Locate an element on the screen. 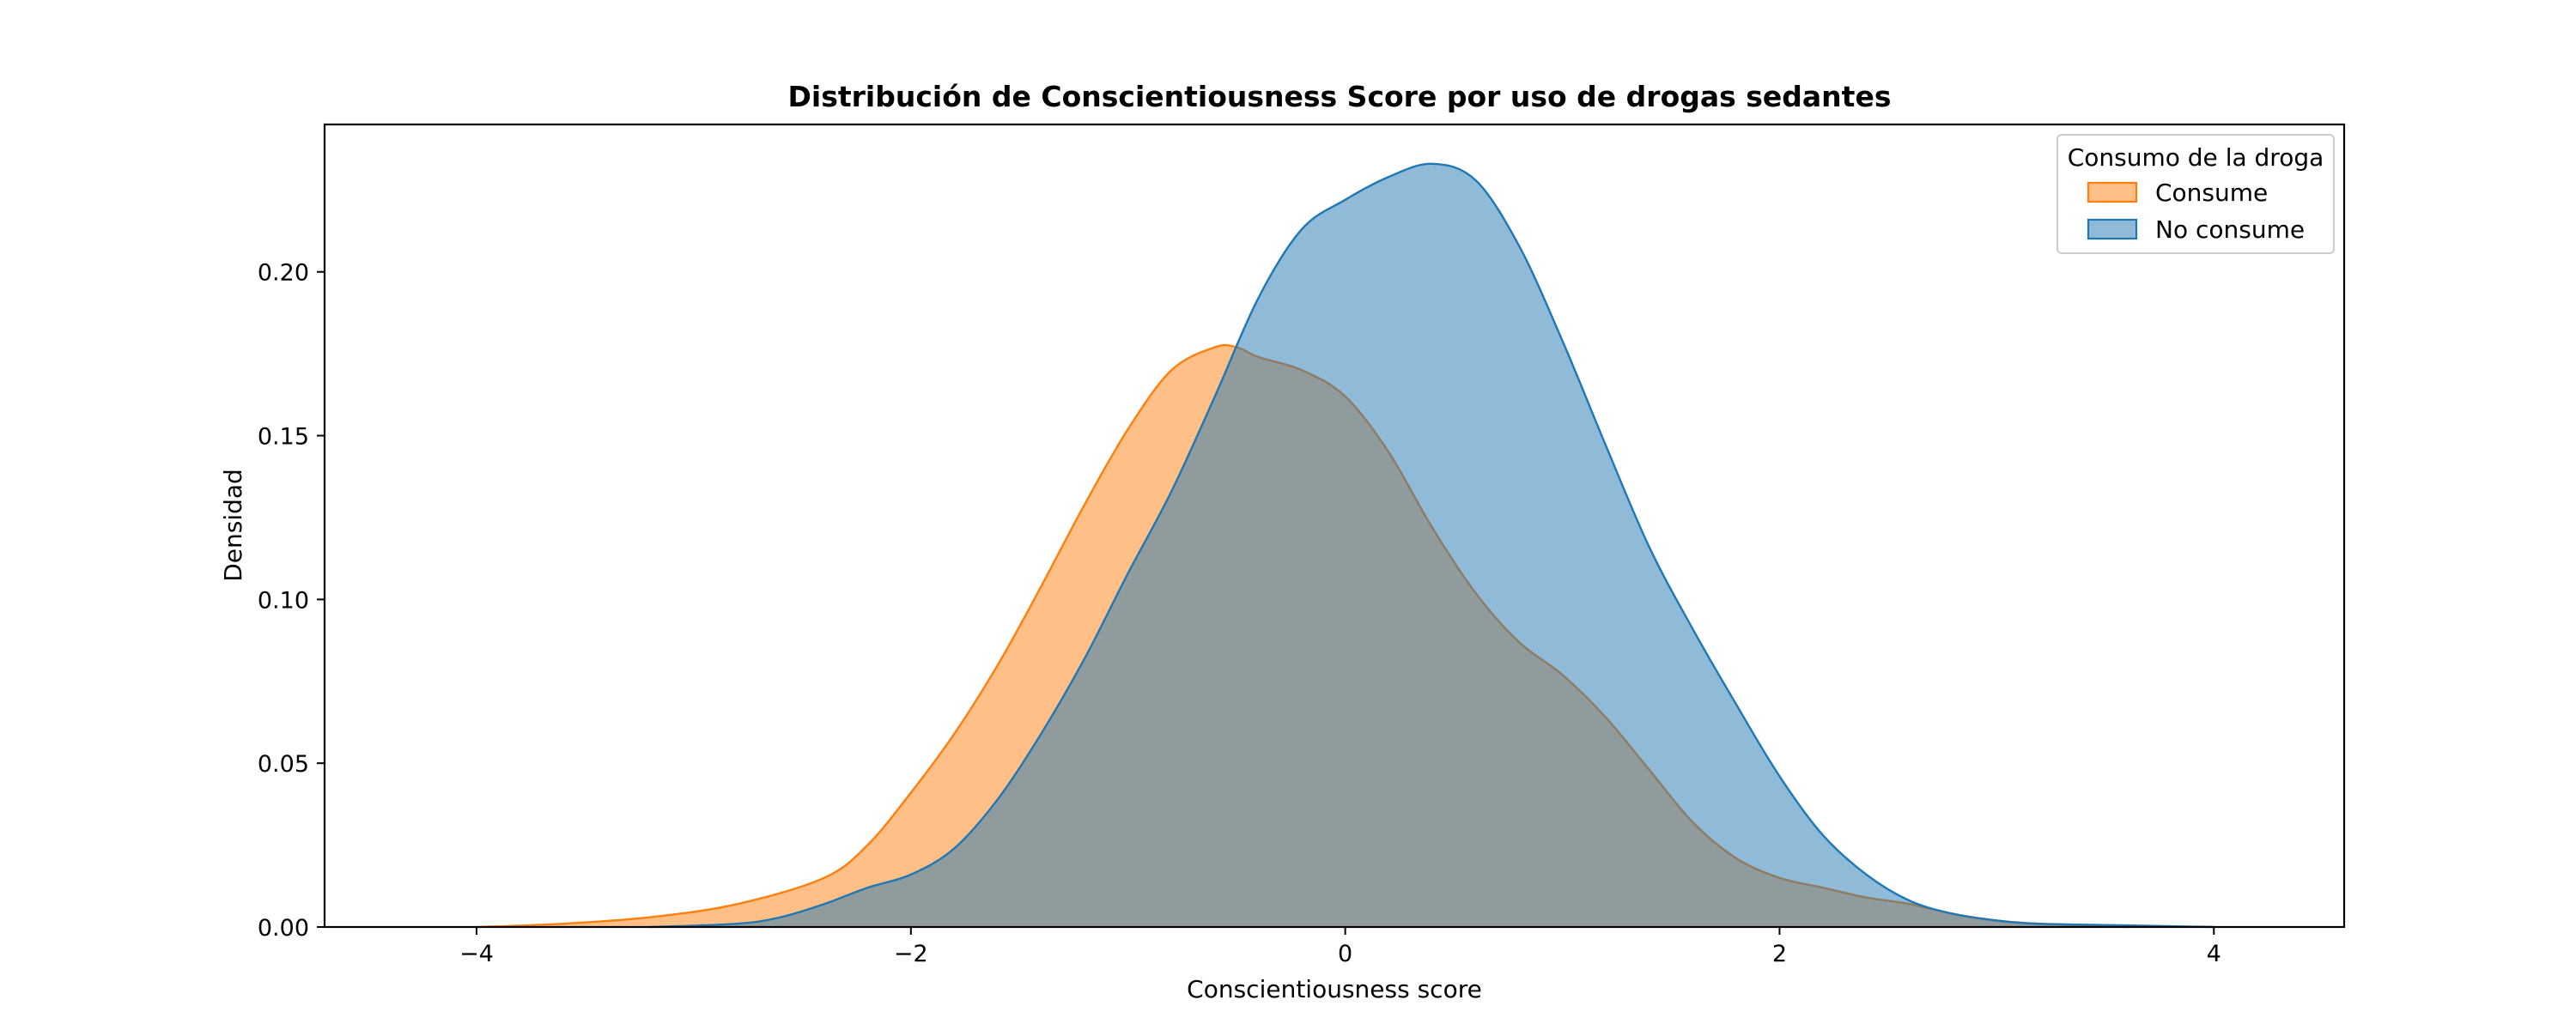 The width and height of the screenshot is (2576, 1030). x-tick-label: 0 is located at coordinates (1345, 954).